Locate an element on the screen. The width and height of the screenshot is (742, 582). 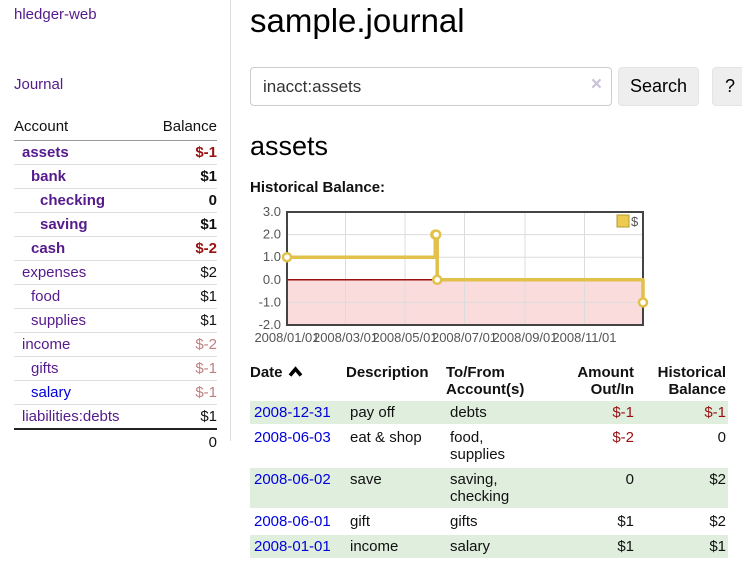
account-link-saving: saving is located at coordinates (64, 224).